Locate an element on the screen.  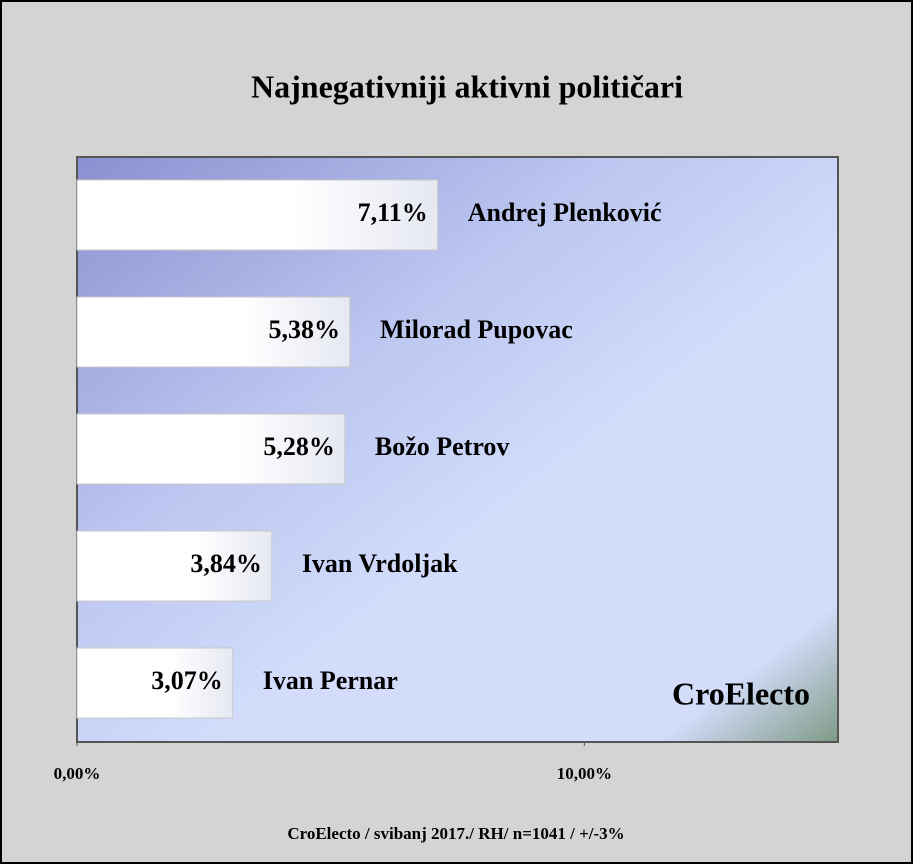
category-label: Andrej Plenković is located at coordinates (565, 212).